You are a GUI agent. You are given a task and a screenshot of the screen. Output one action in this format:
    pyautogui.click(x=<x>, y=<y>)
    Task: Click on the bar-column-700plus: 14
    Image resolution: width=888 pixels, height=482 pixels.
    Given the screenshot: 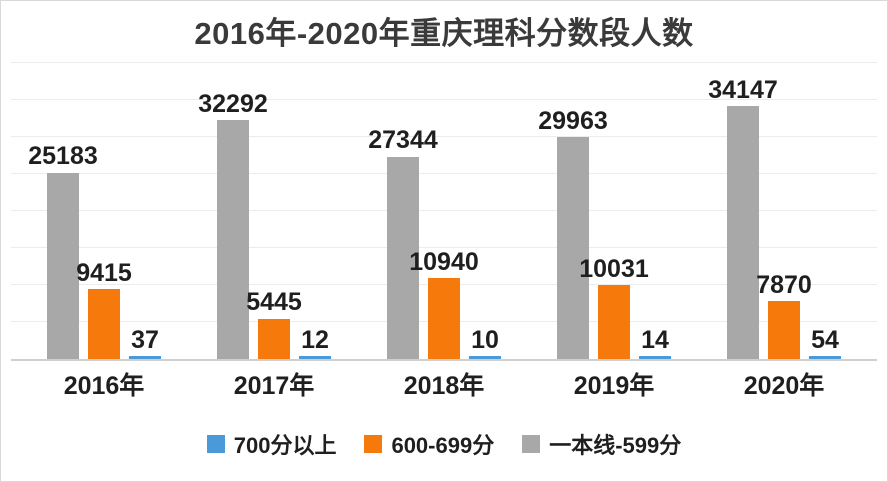 What is the action you would take?
    pyautogui.click(x=655, y=211)
    